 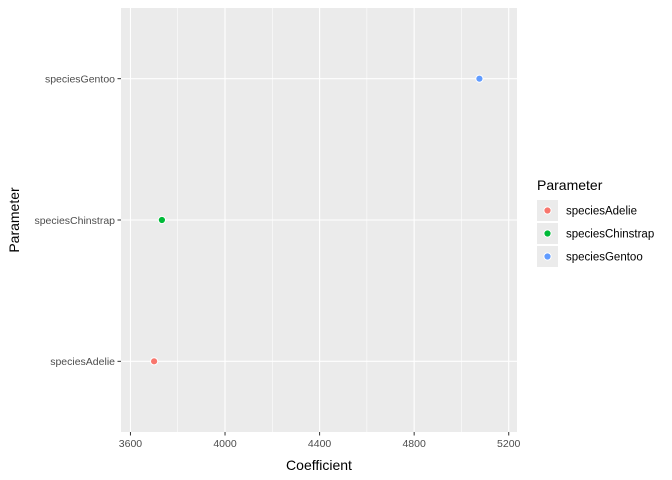 What do you see at coordinates (479, 78) in the screenshot?
I see `point-speciesGentoo` at bounding box center [479, 78].